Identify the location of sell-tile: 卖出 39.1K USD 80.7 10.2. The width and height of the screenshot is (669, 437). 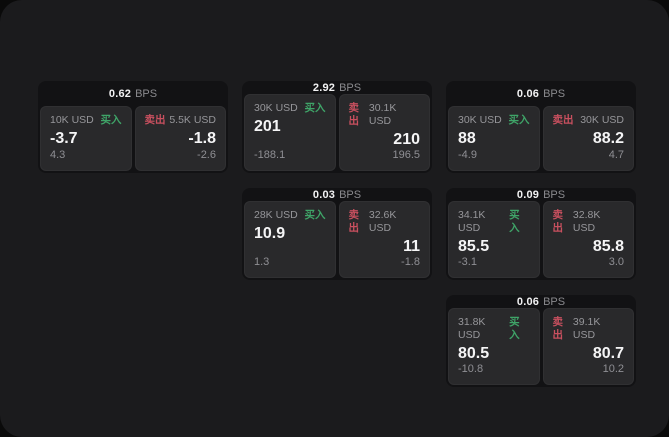
(588, 346).